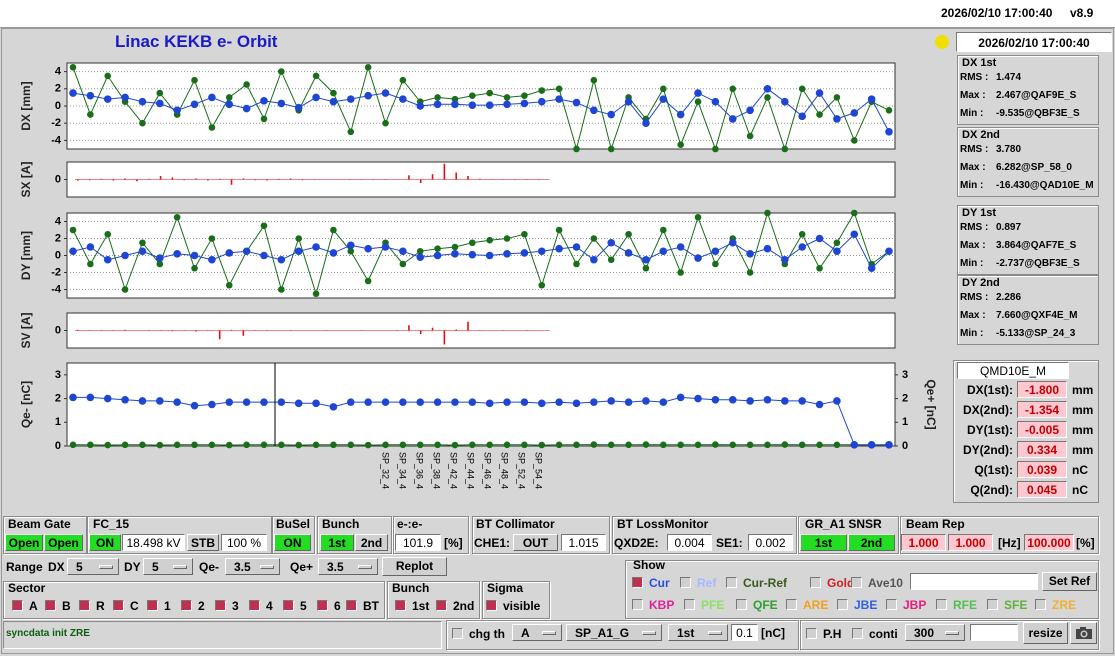  Describe the element at coordinates (698, 632) in the screenshot. I see `menu: 1st` at that location.